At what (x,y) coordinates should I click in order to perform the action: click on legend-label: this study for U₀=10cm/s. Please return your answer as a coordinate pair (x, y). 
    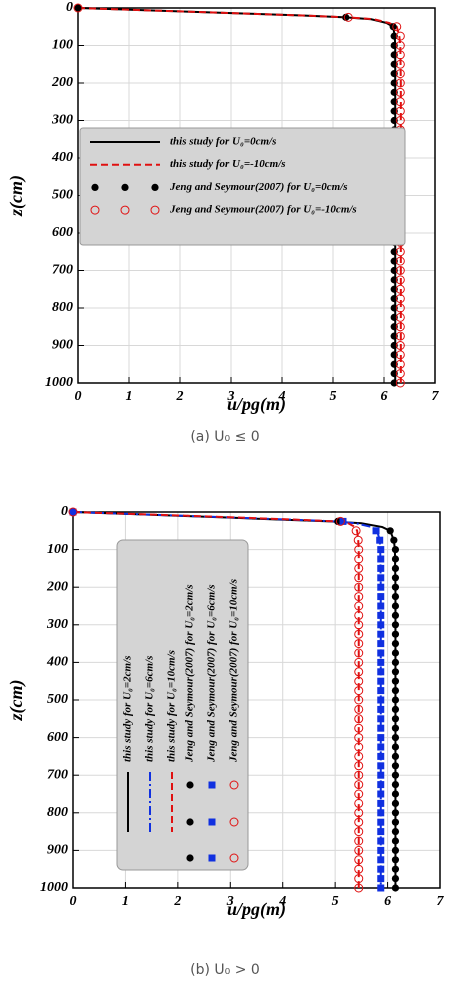
    Looking at the image, I should click on (172, 706).